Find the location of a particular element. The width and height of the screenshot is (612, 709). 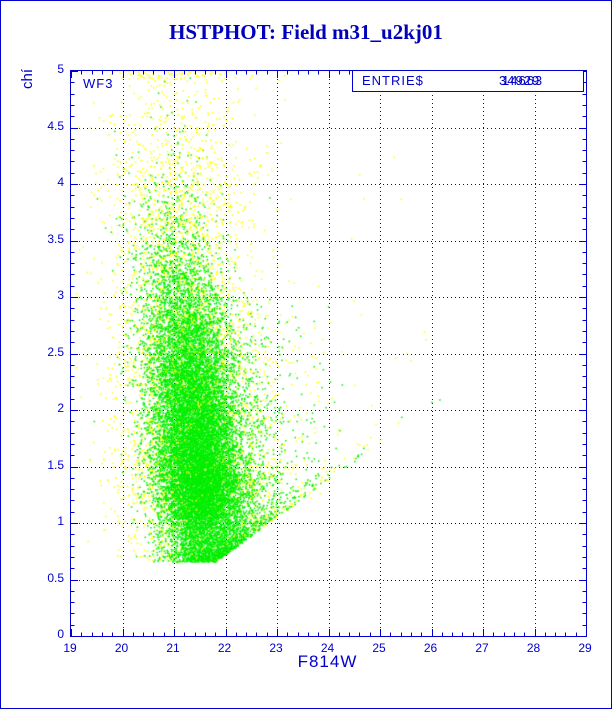

x-tick-label: 25 is located at coordinates (379, 648).